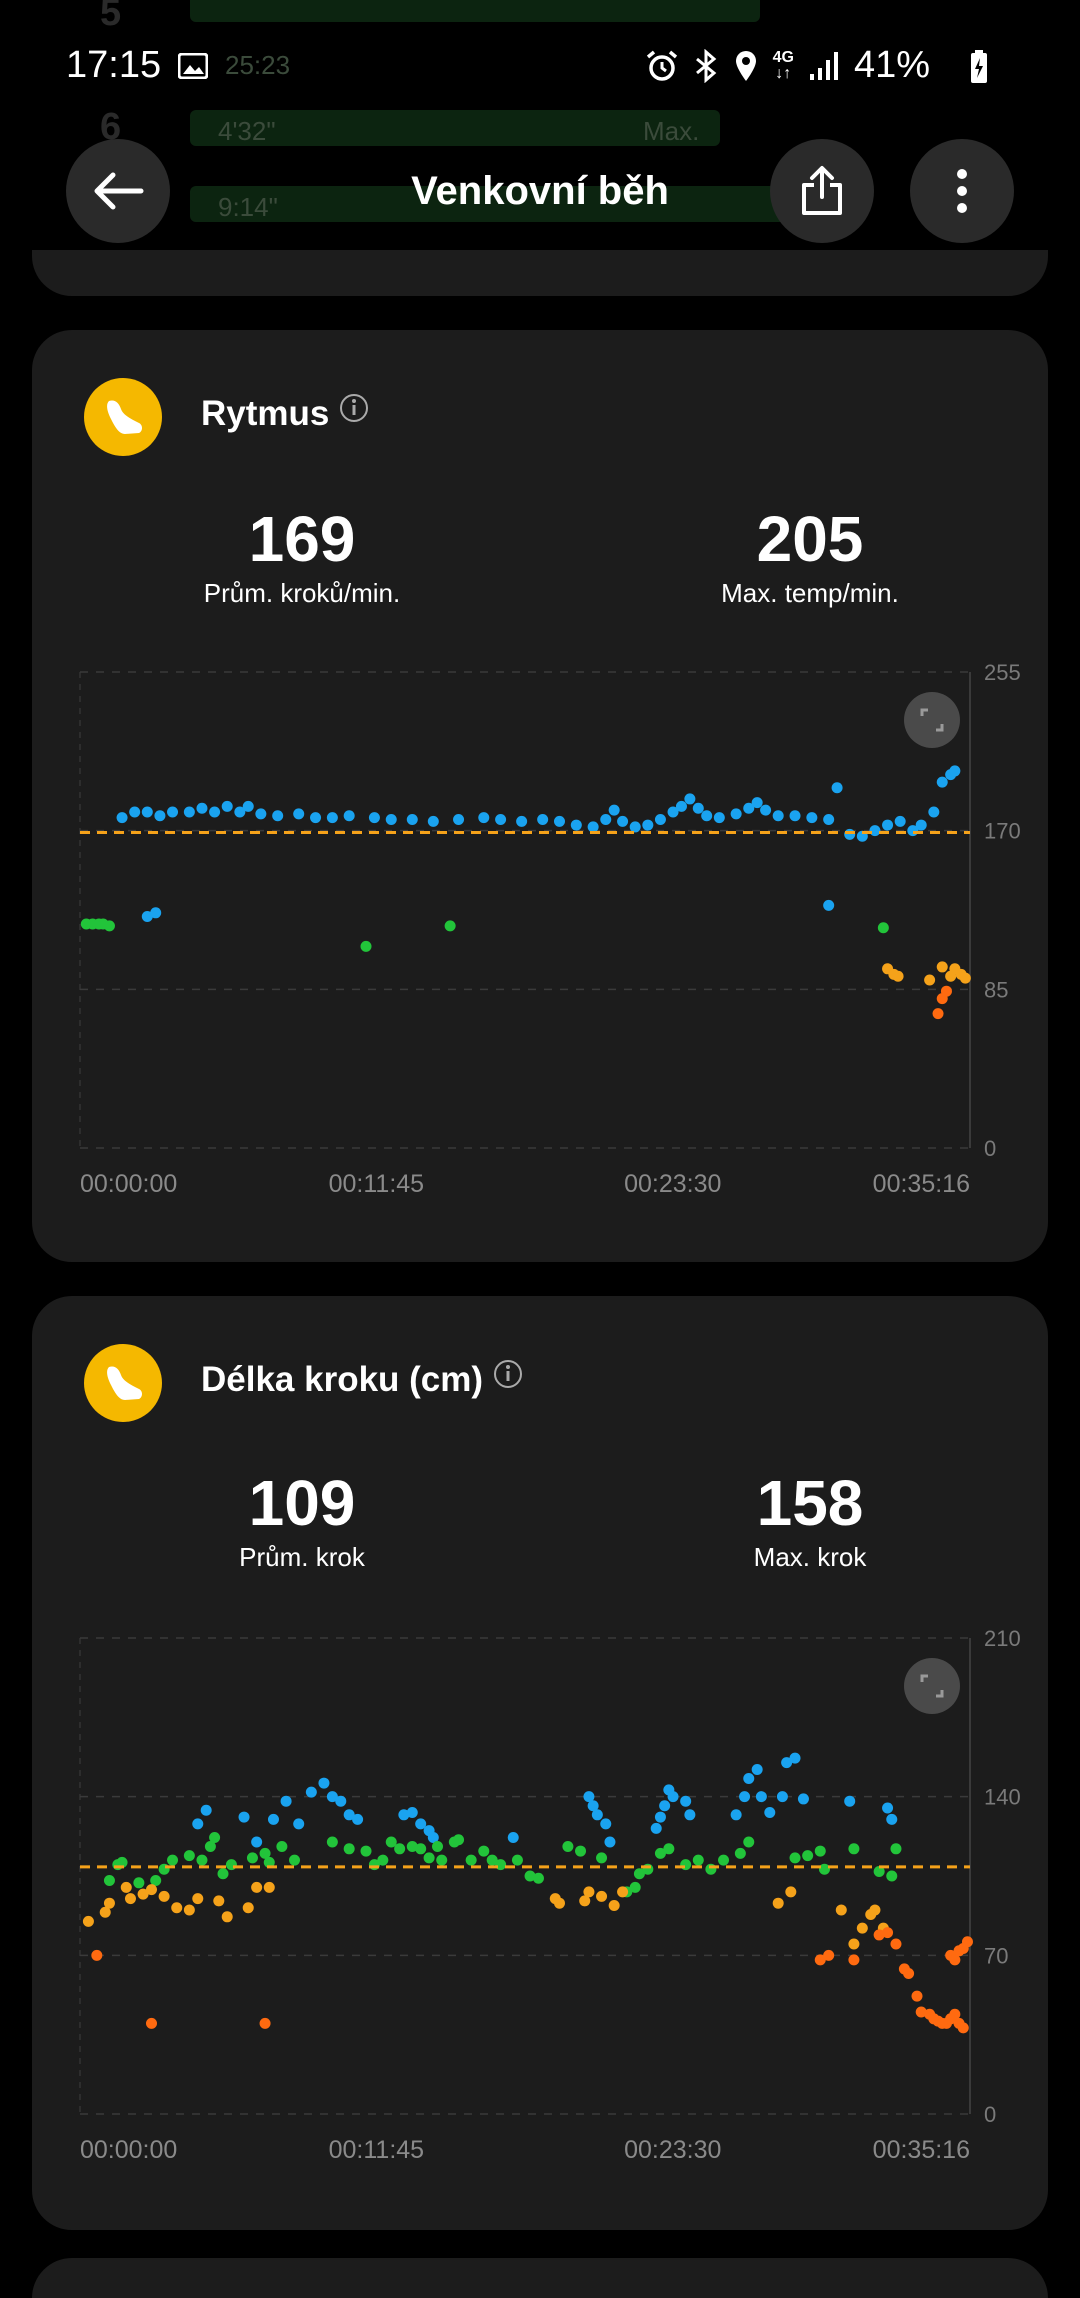 The height and width of the screenshot is (2298, 1080). I want to click on status-icons: 4G ↓↑ 41%, so click(787, 65).